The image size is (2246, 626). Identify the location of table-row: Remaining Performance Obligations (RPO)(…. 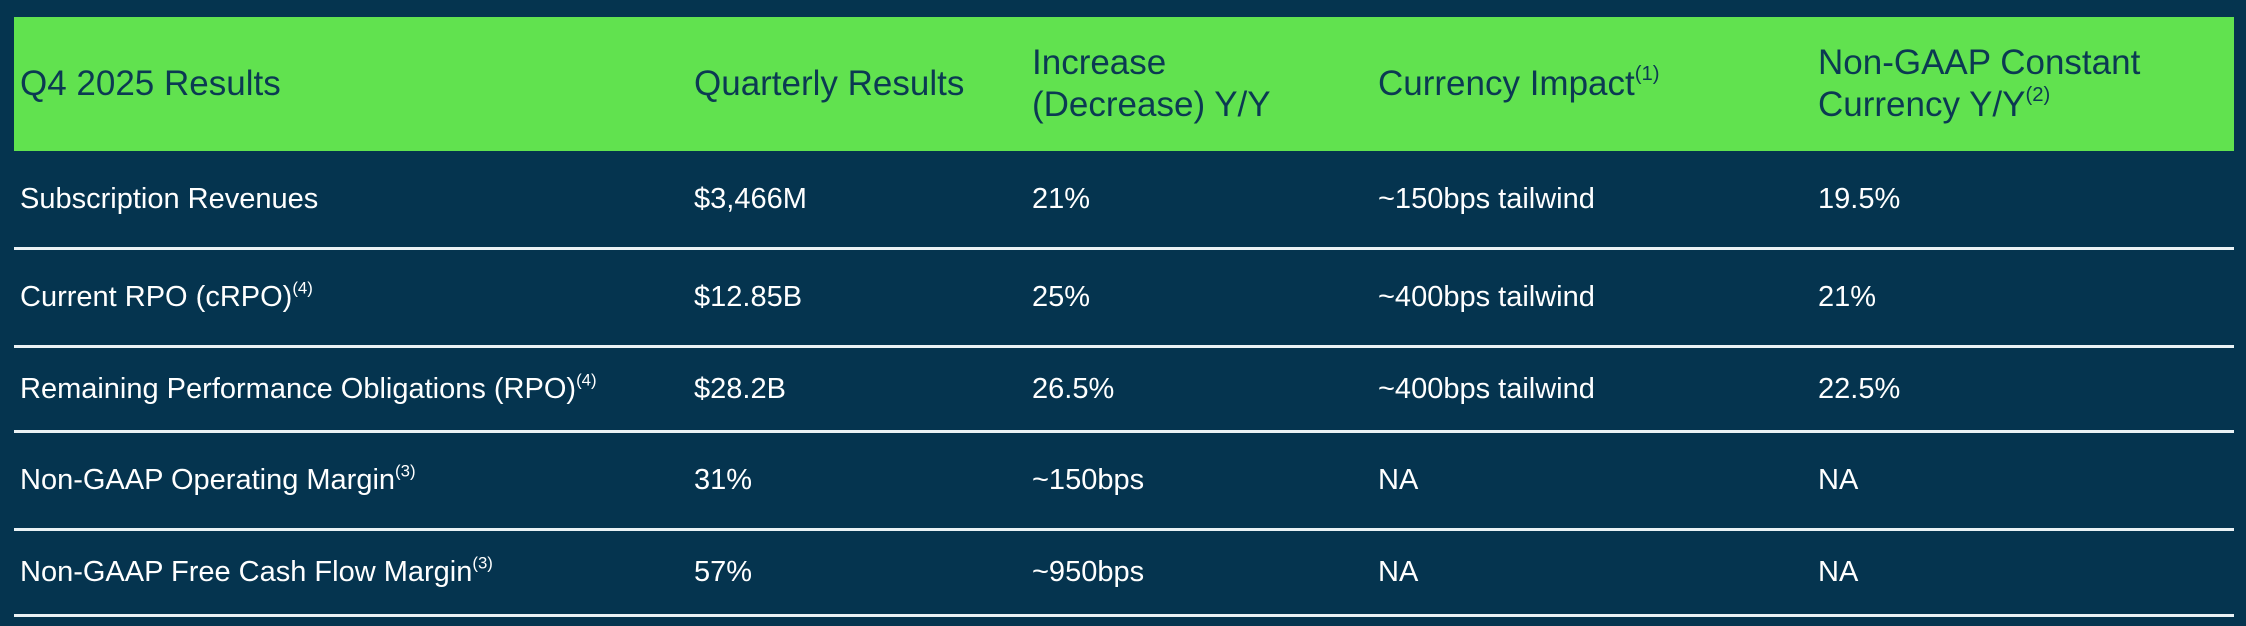
(1124, 390).